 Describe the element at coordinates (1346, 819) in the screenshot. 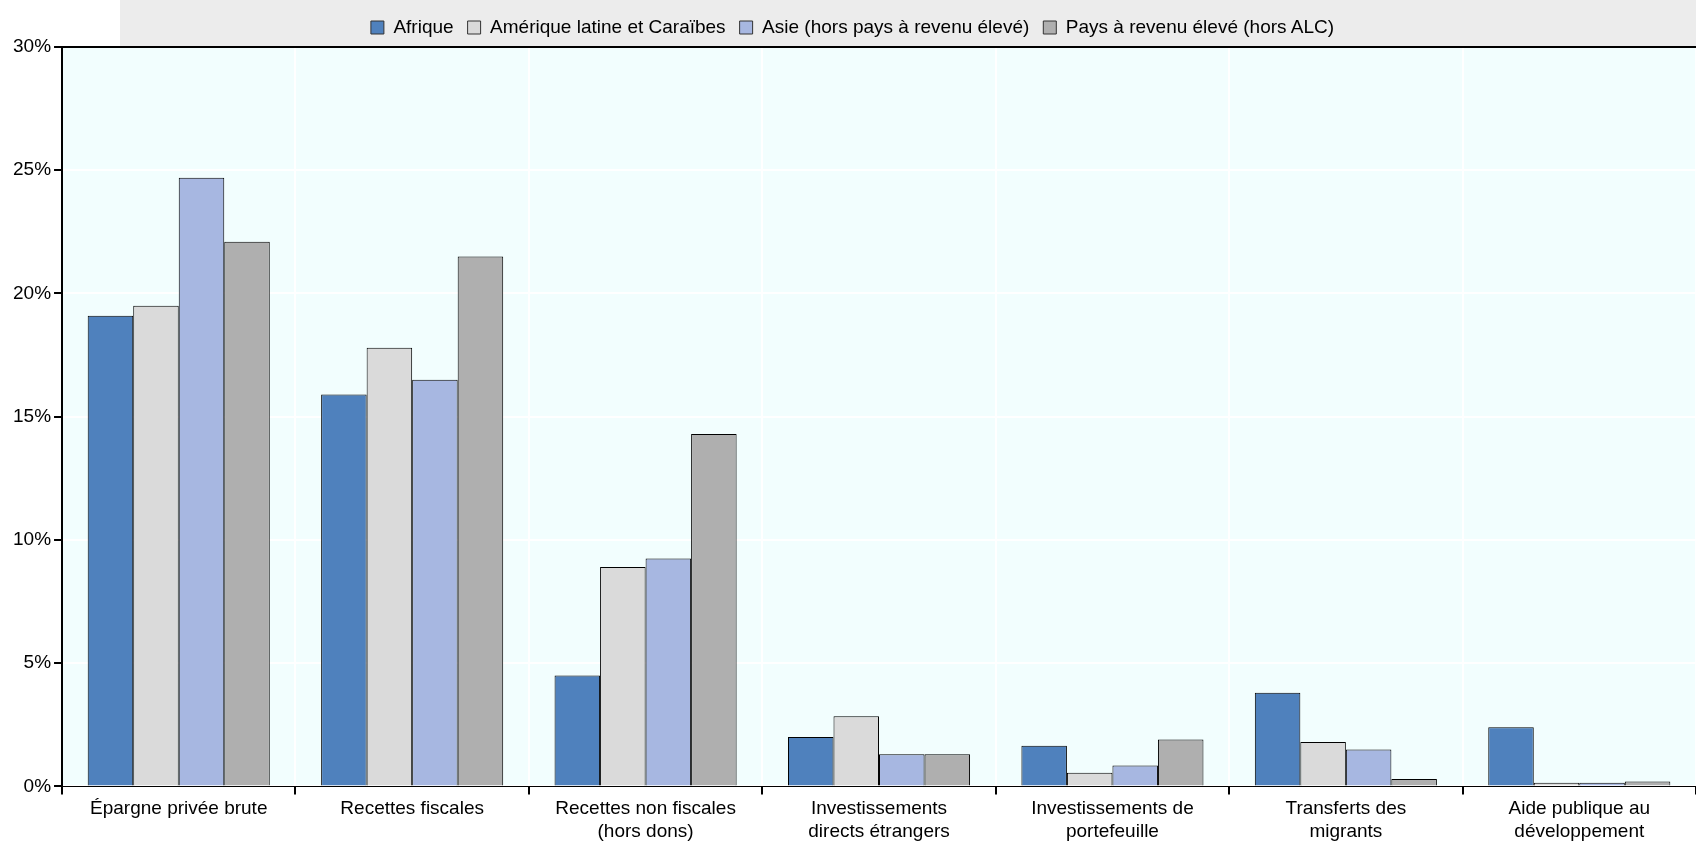

I see `x-tick-label: Transferts des migrants` at that location.